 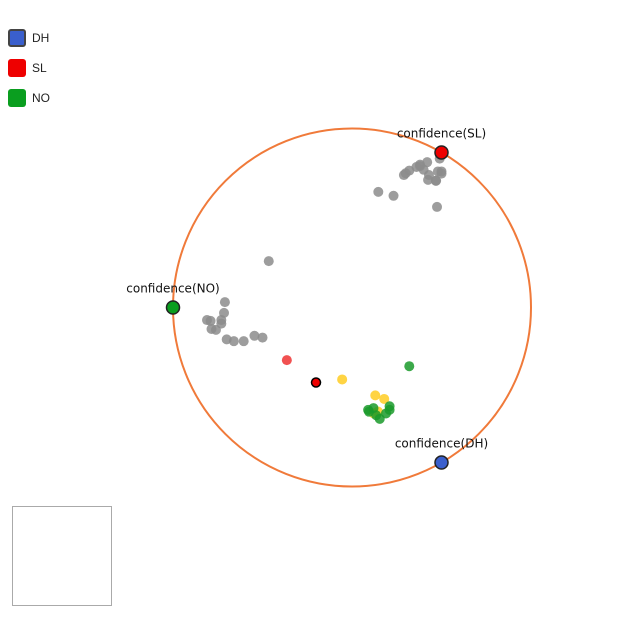 I want to click on legend-item-sl: SL, so click(x=29, y=68).